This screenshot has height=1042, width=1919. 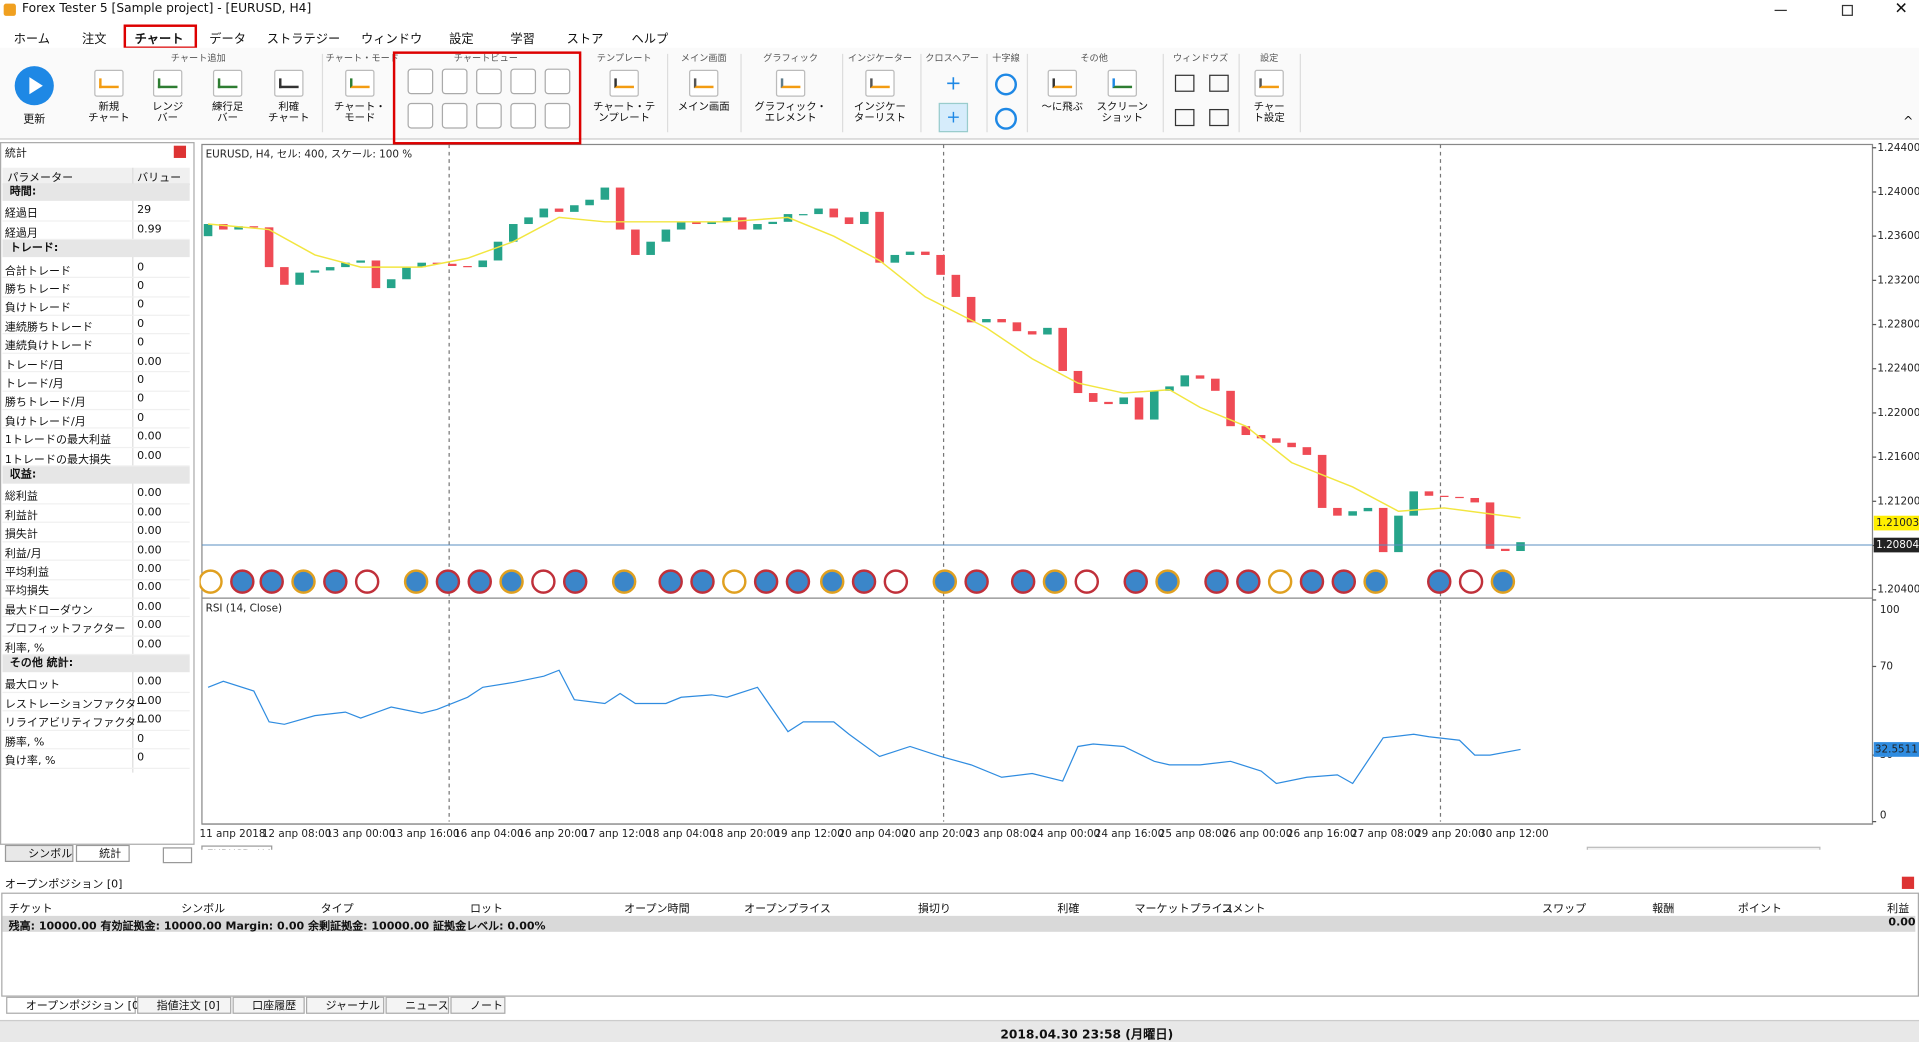 What do you see at coordinates (624, 118) in the screenshot?
I see `ribbon-button-label: ンプレート` at bounding box center [624, 118].